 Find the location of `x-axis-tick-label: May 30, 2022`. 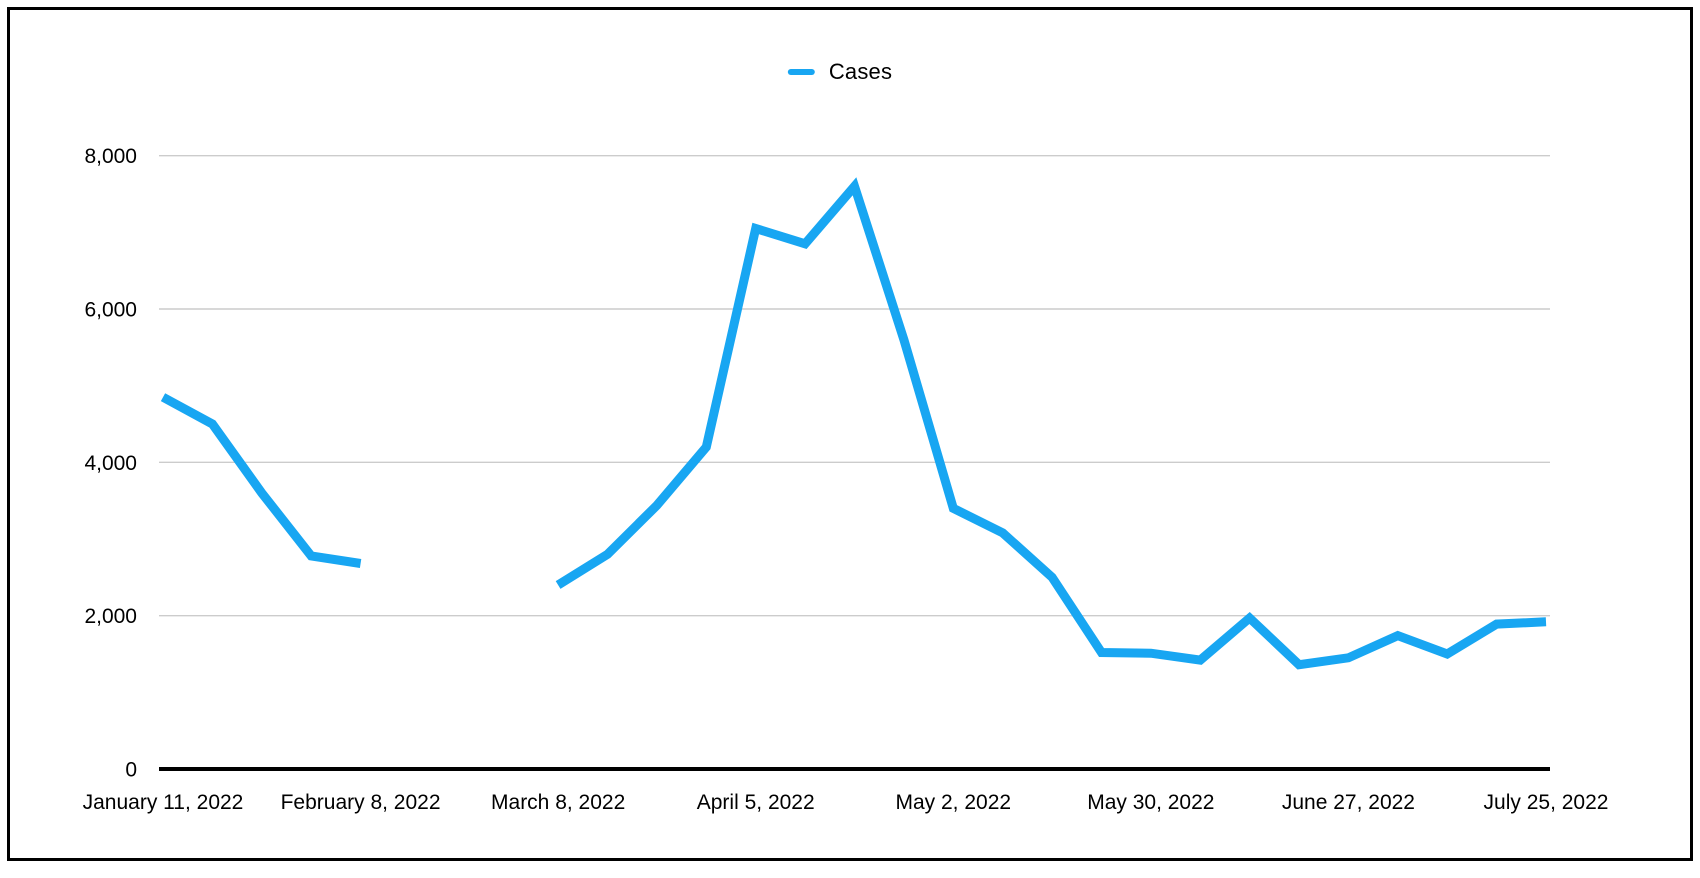

x-axis-tick-label: May 30, 2022 is located at coordinates (1150, 802).